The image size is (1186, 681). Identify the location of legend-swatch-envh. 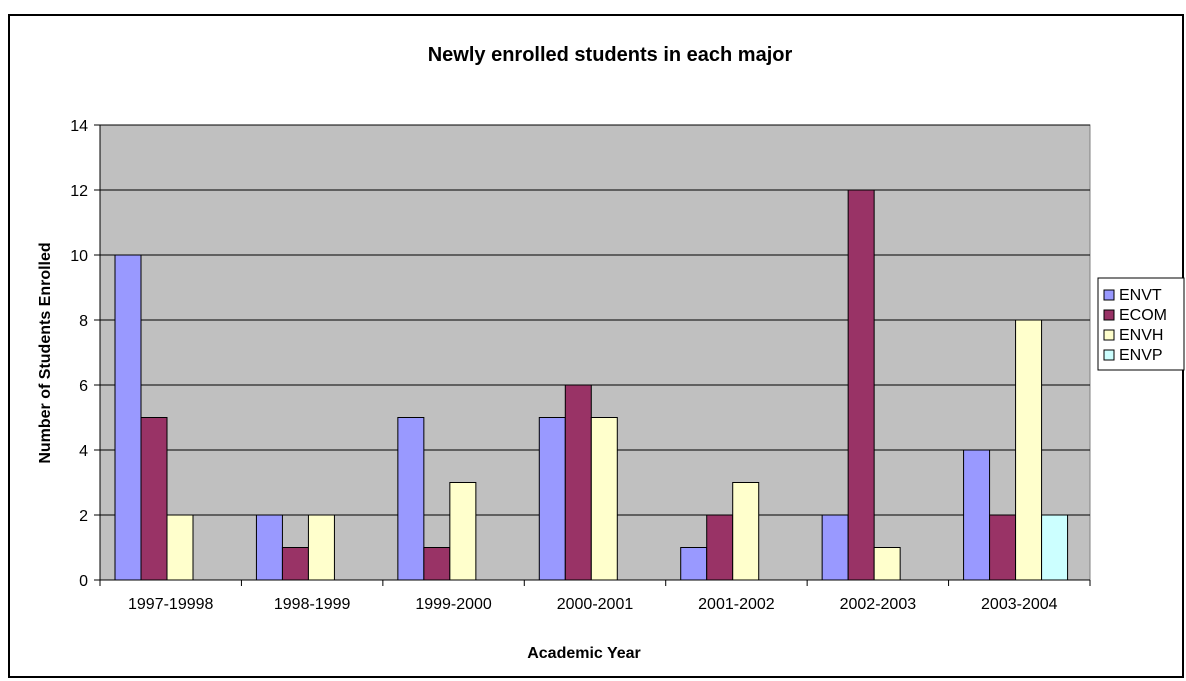
(1109, 335).